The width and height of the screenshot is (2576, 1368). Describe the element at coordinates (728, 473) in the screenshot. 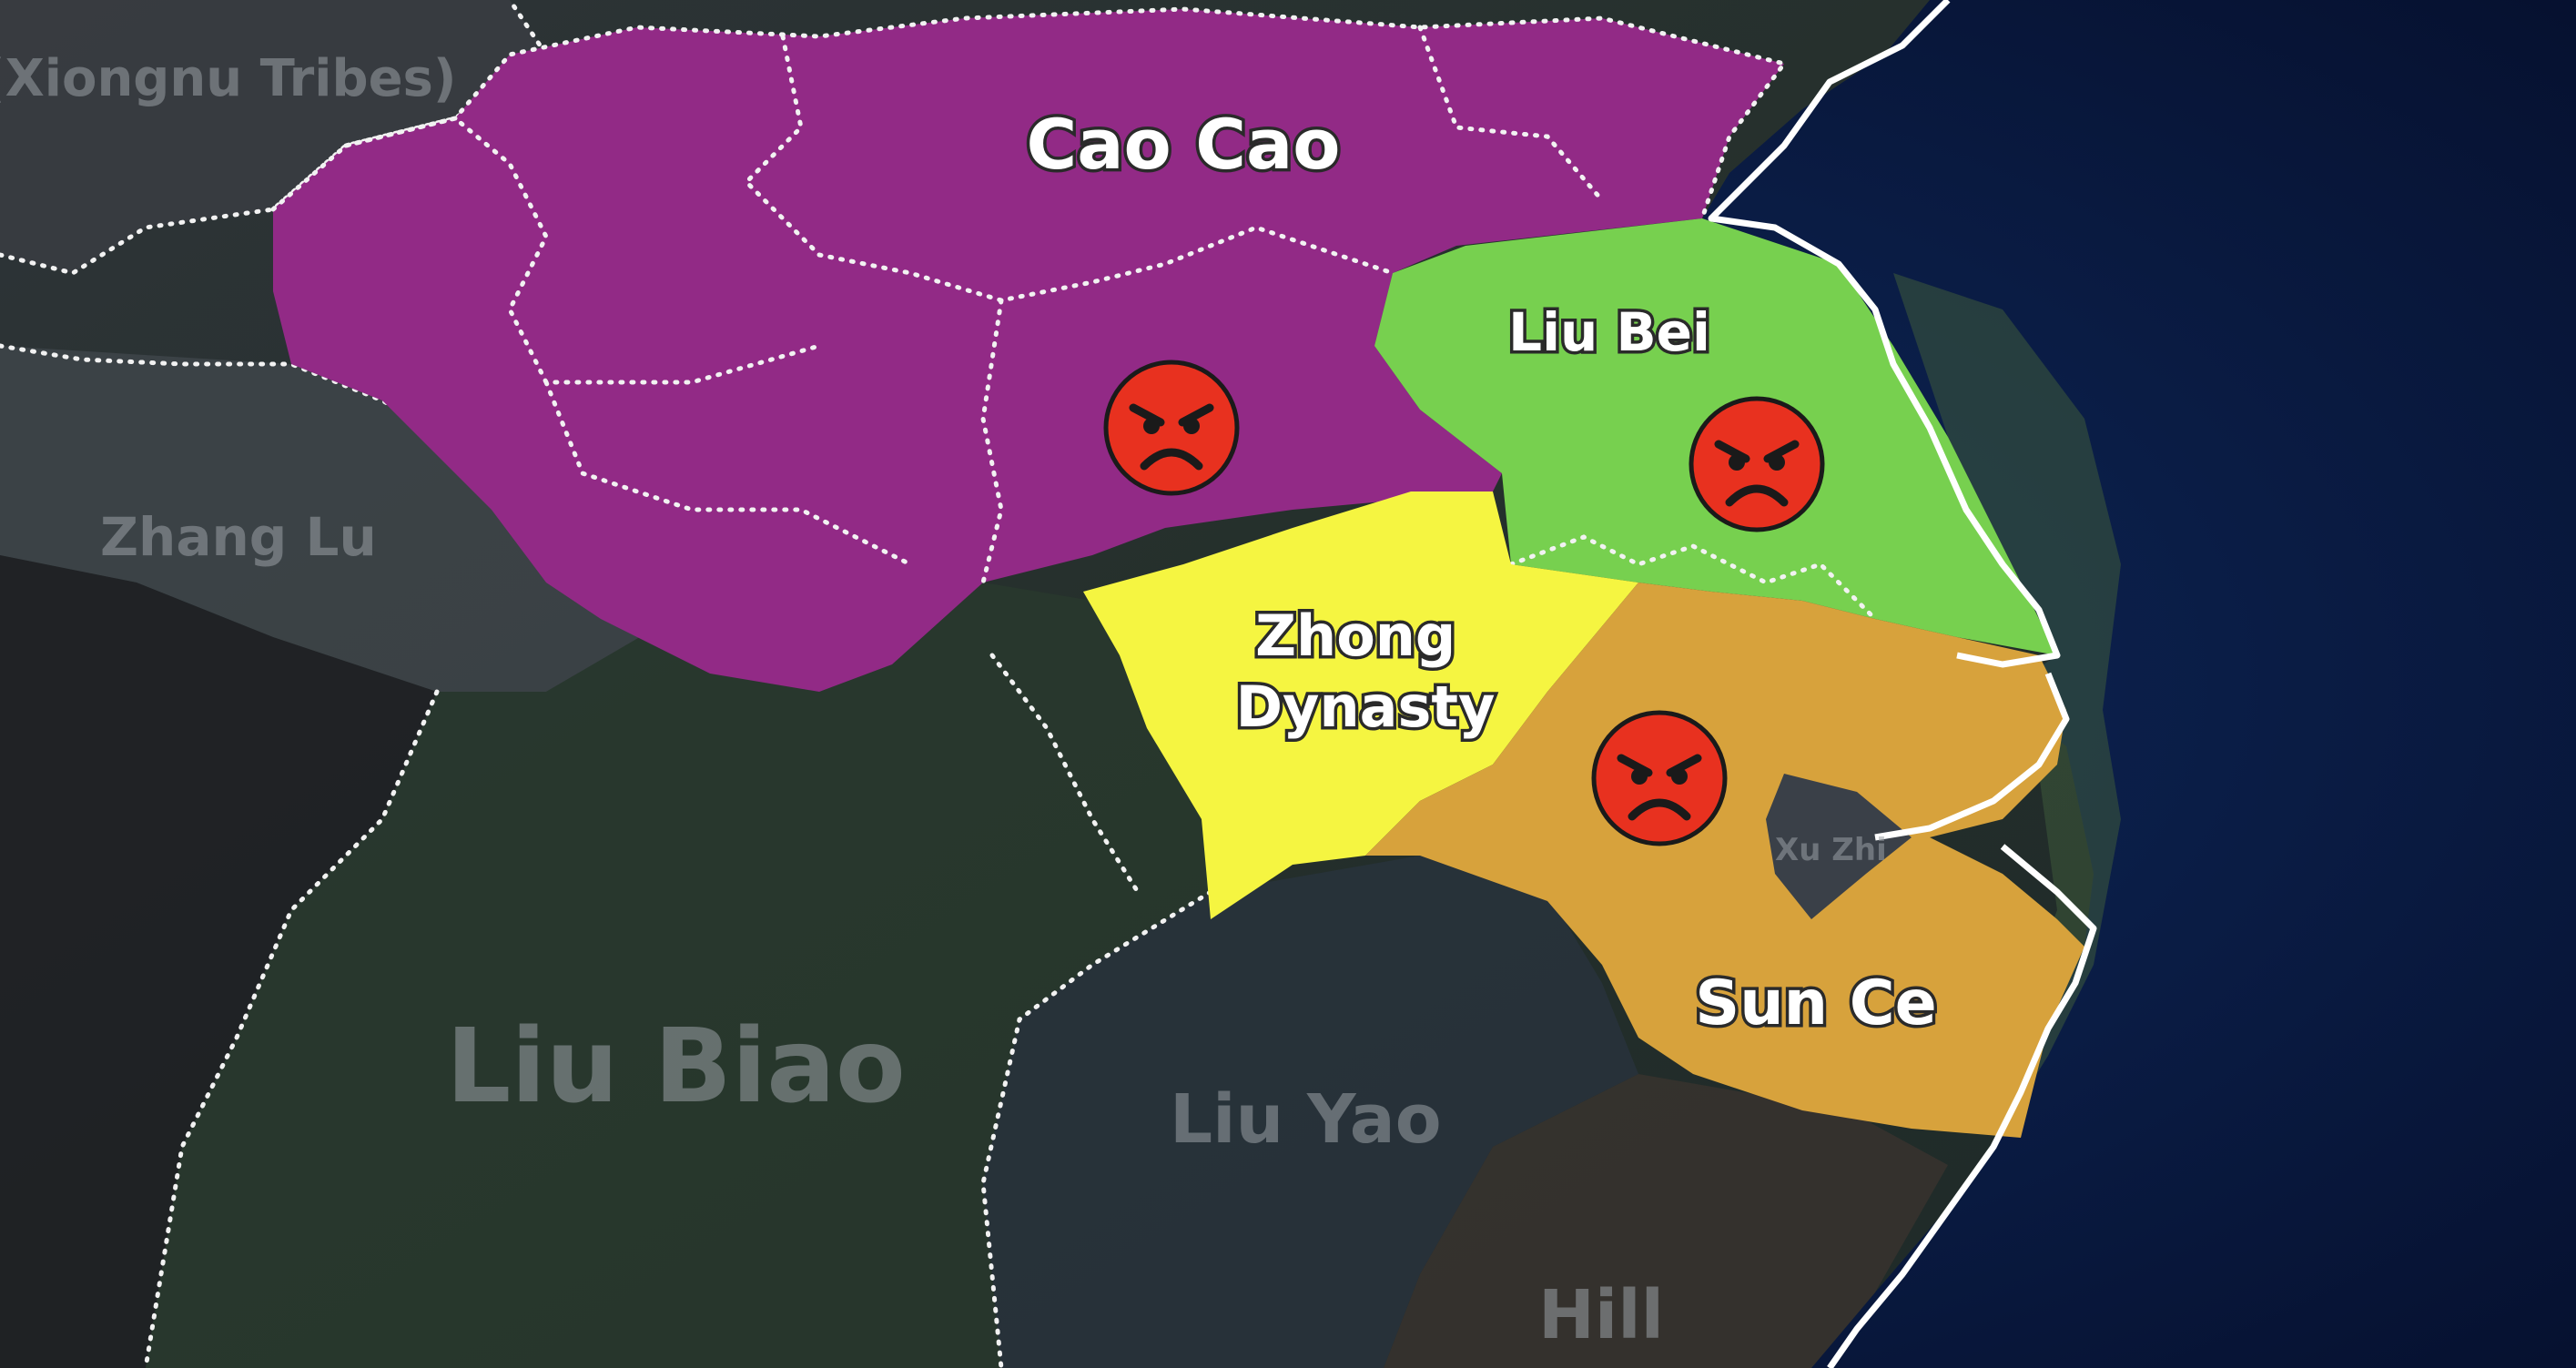

I see `cao-border-e` at that location.